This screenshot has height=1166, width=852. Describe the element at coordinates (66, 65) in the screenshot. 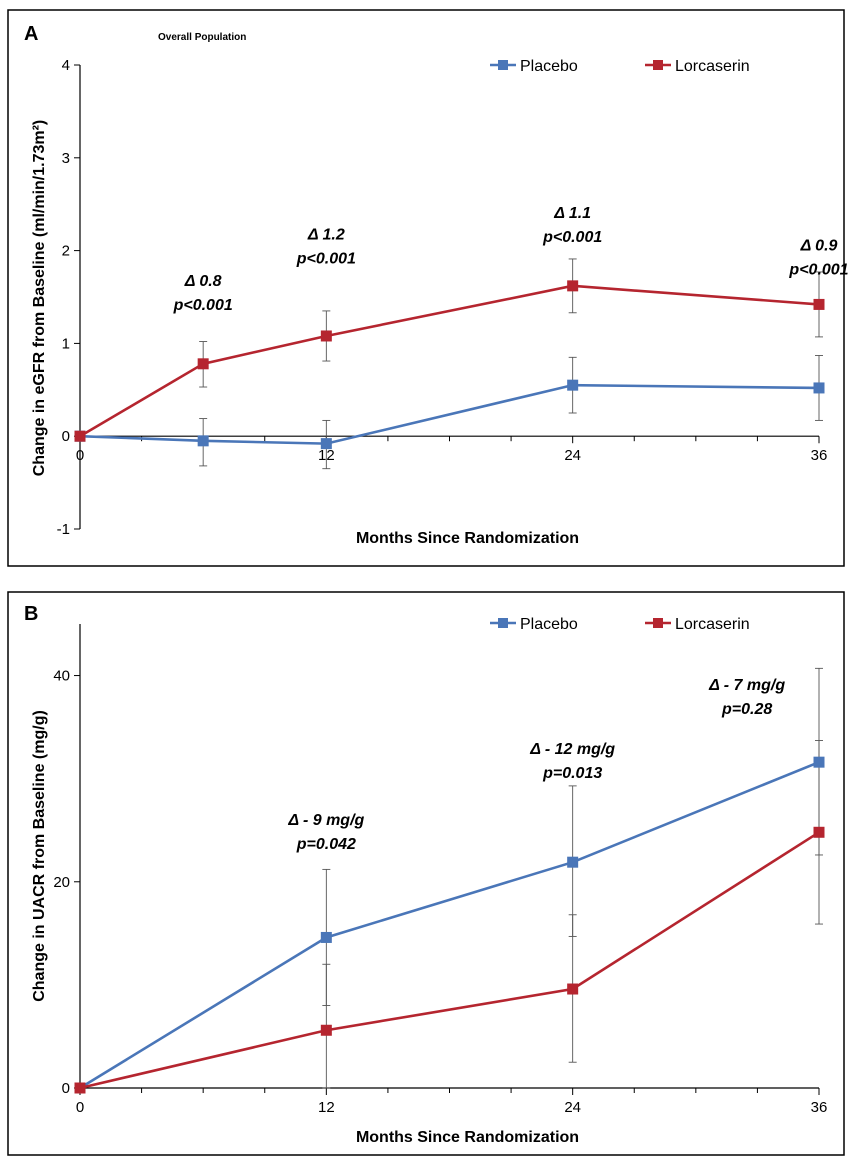

I see `y-tick-label: 4` at that location.